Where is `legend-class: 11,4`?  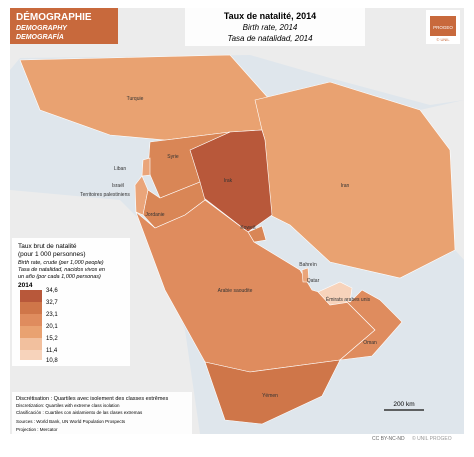 legend-class: 11,4 is located at coordinates (52, 351).